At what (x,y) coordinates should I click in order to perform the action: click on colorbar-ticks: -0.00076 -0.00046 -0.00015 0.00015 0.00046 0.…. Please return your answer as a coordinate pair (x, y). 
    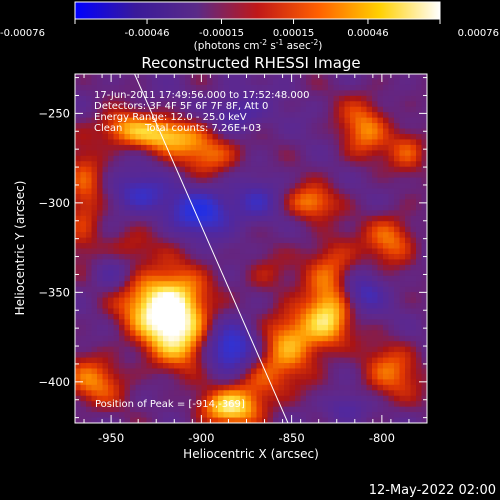
    Looking at the image, I should click on (249, 29).